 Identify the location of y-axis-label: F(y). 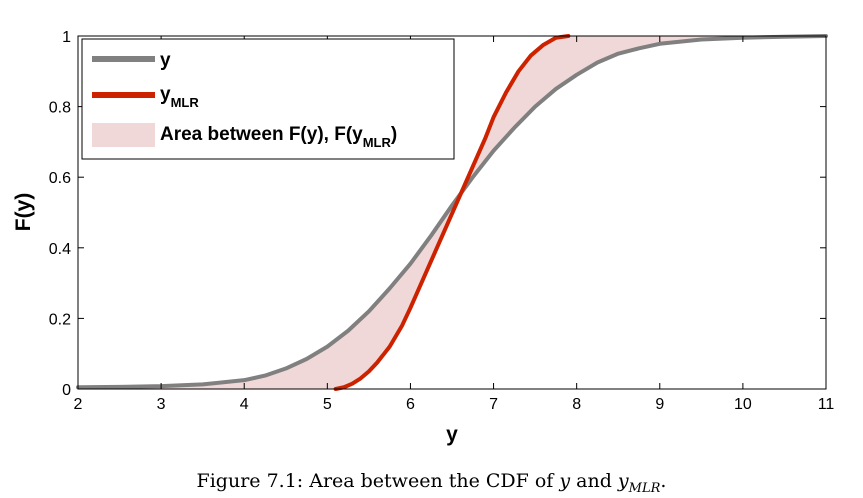
(23, 212).